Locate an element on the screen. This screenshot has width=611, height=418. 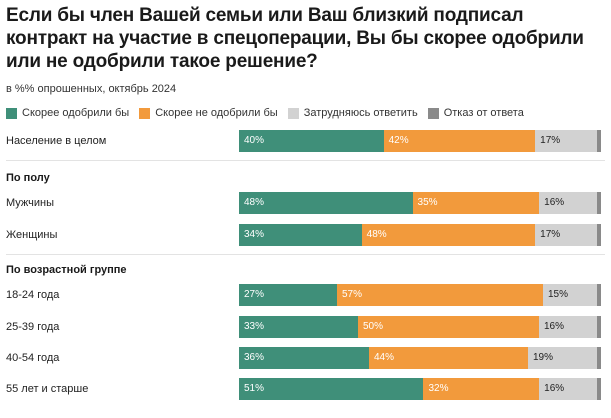
row-label: Население в целом is located at coordinates (56, 141).